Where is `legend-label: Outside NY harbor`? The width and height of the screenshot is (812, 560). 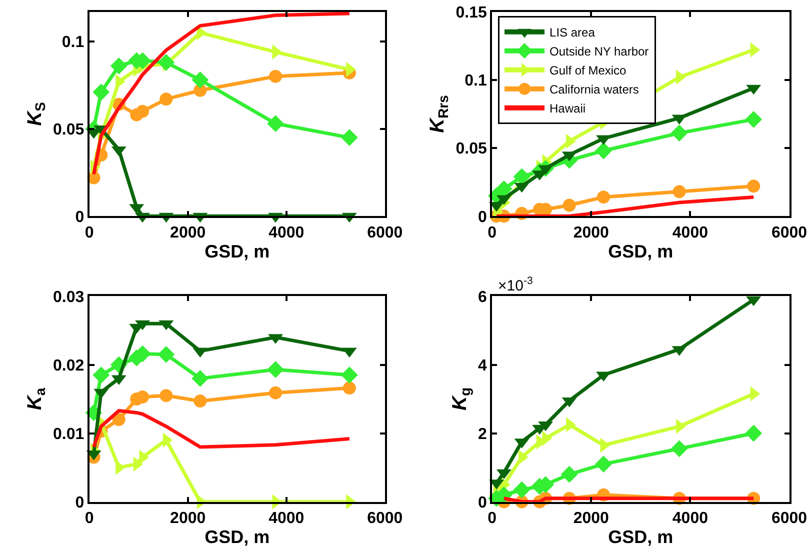 legend-label: Outside NY harbor is located at coordinates (599, 51).